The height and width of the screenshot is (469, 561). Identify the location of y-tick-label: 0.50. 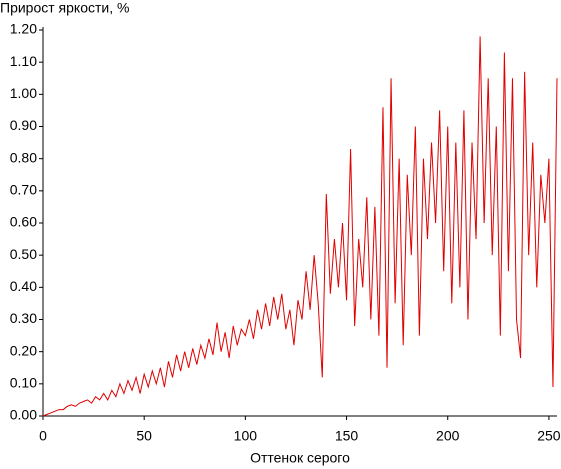
(23, 254).